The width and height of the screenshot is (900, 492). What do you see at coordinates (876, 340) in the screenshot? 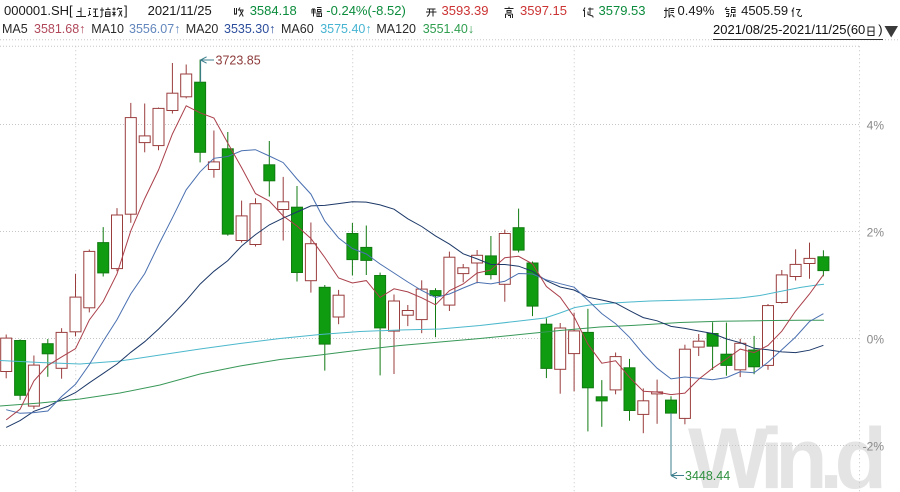
I see `svg-text: 0%` at bounding box center [876, 340].